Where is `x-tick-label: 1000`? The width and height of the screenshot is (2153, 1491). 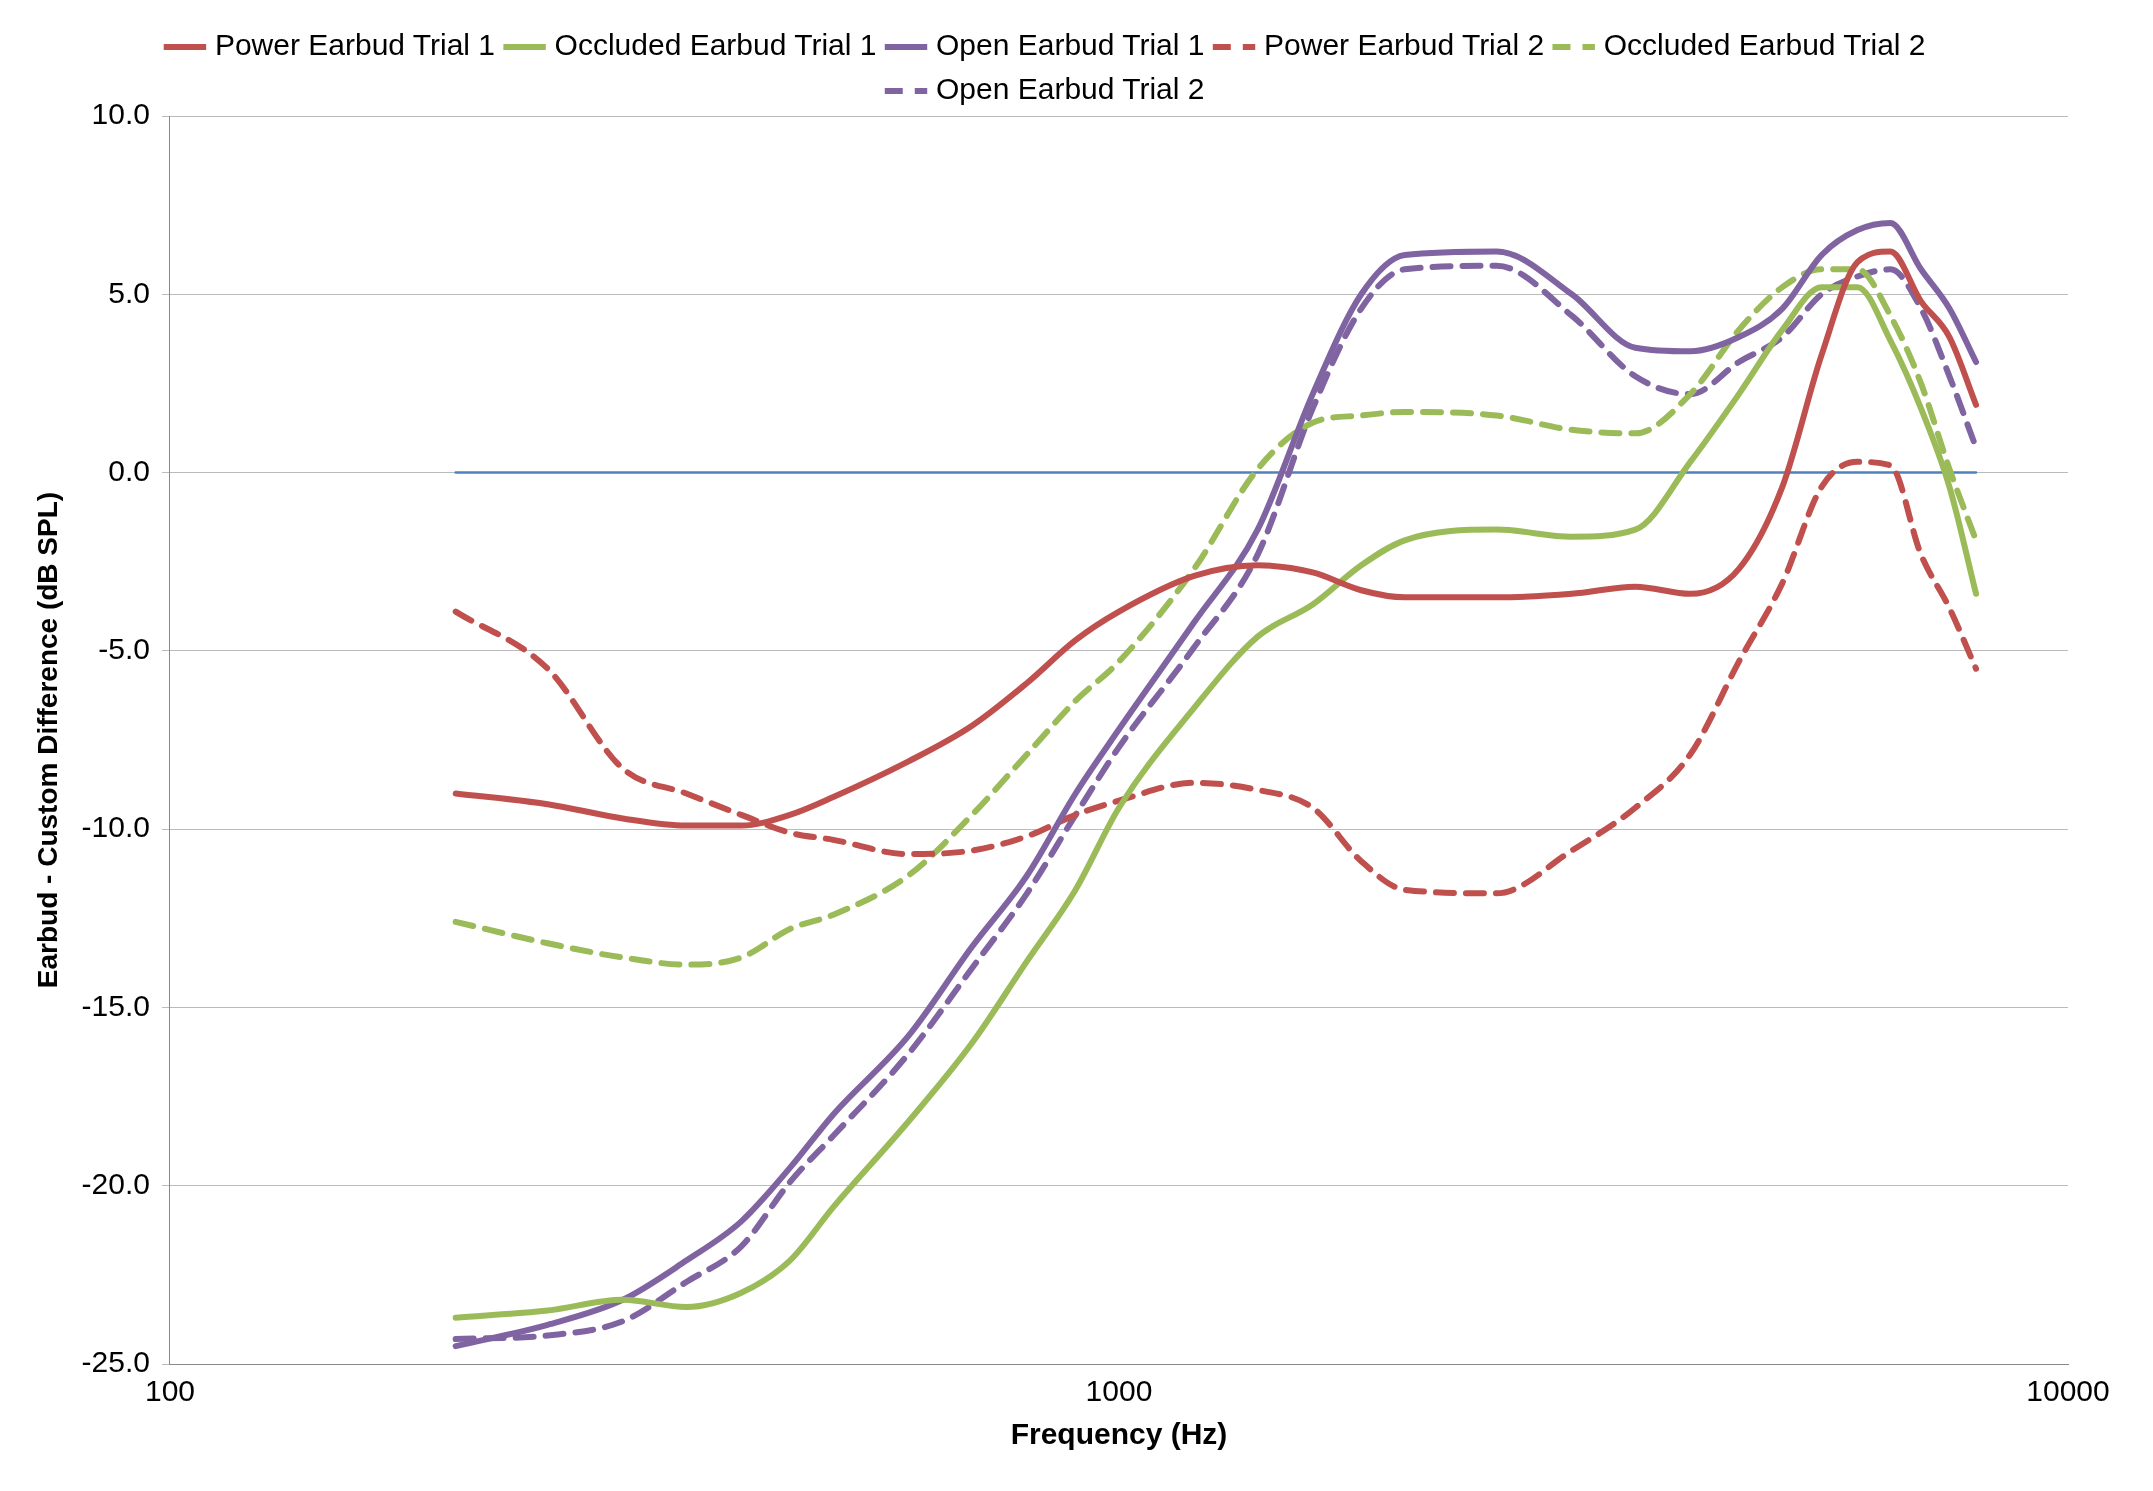 x-tick-label: 1000 is located at coordinates (1119, 1391).